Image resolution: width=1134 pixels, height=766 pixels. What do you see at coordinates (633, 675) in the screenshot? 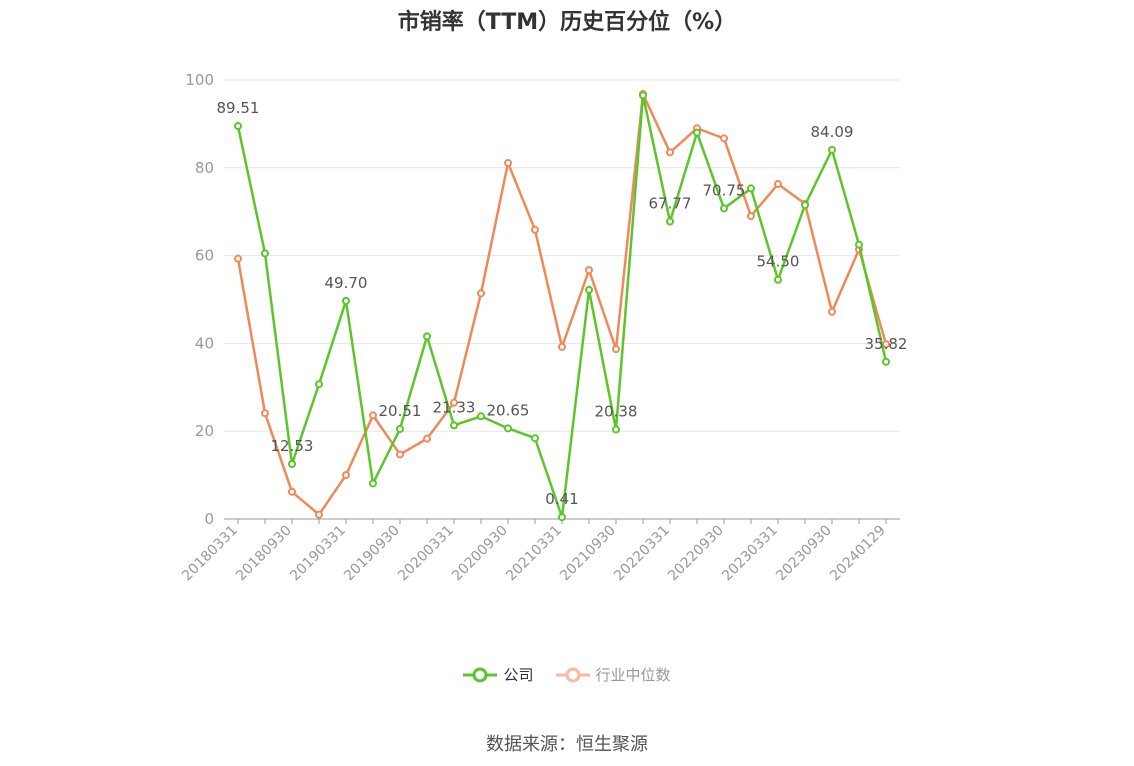
I see `legend-label: 行业中位数` at bounding box center [633, 675].